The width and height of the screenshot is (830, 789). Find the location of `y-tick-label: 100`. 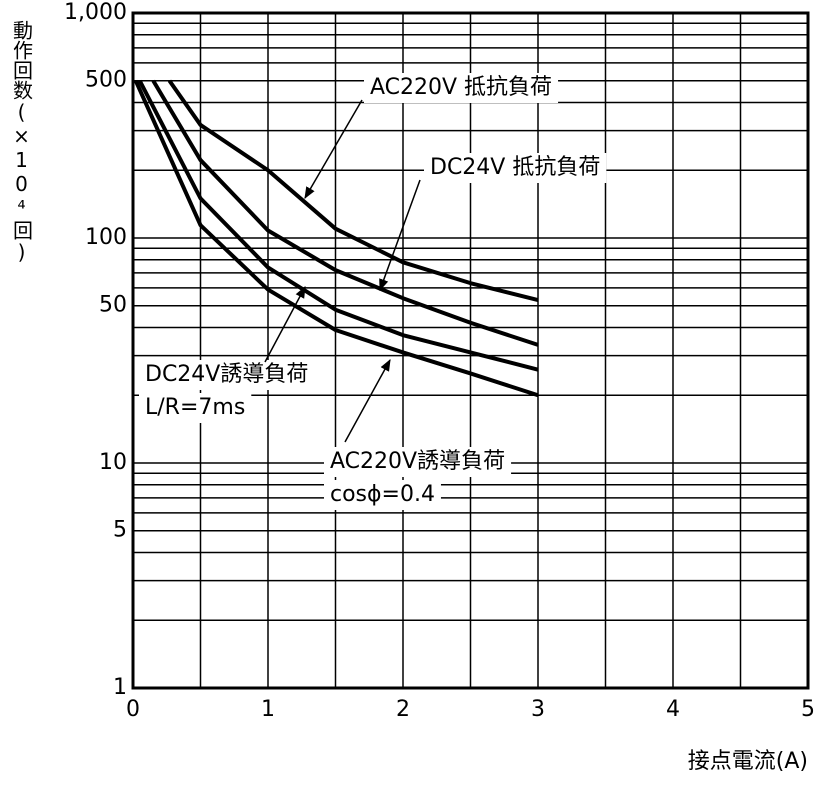

y-tick-label: 100 is located at coordinates (106, 237).